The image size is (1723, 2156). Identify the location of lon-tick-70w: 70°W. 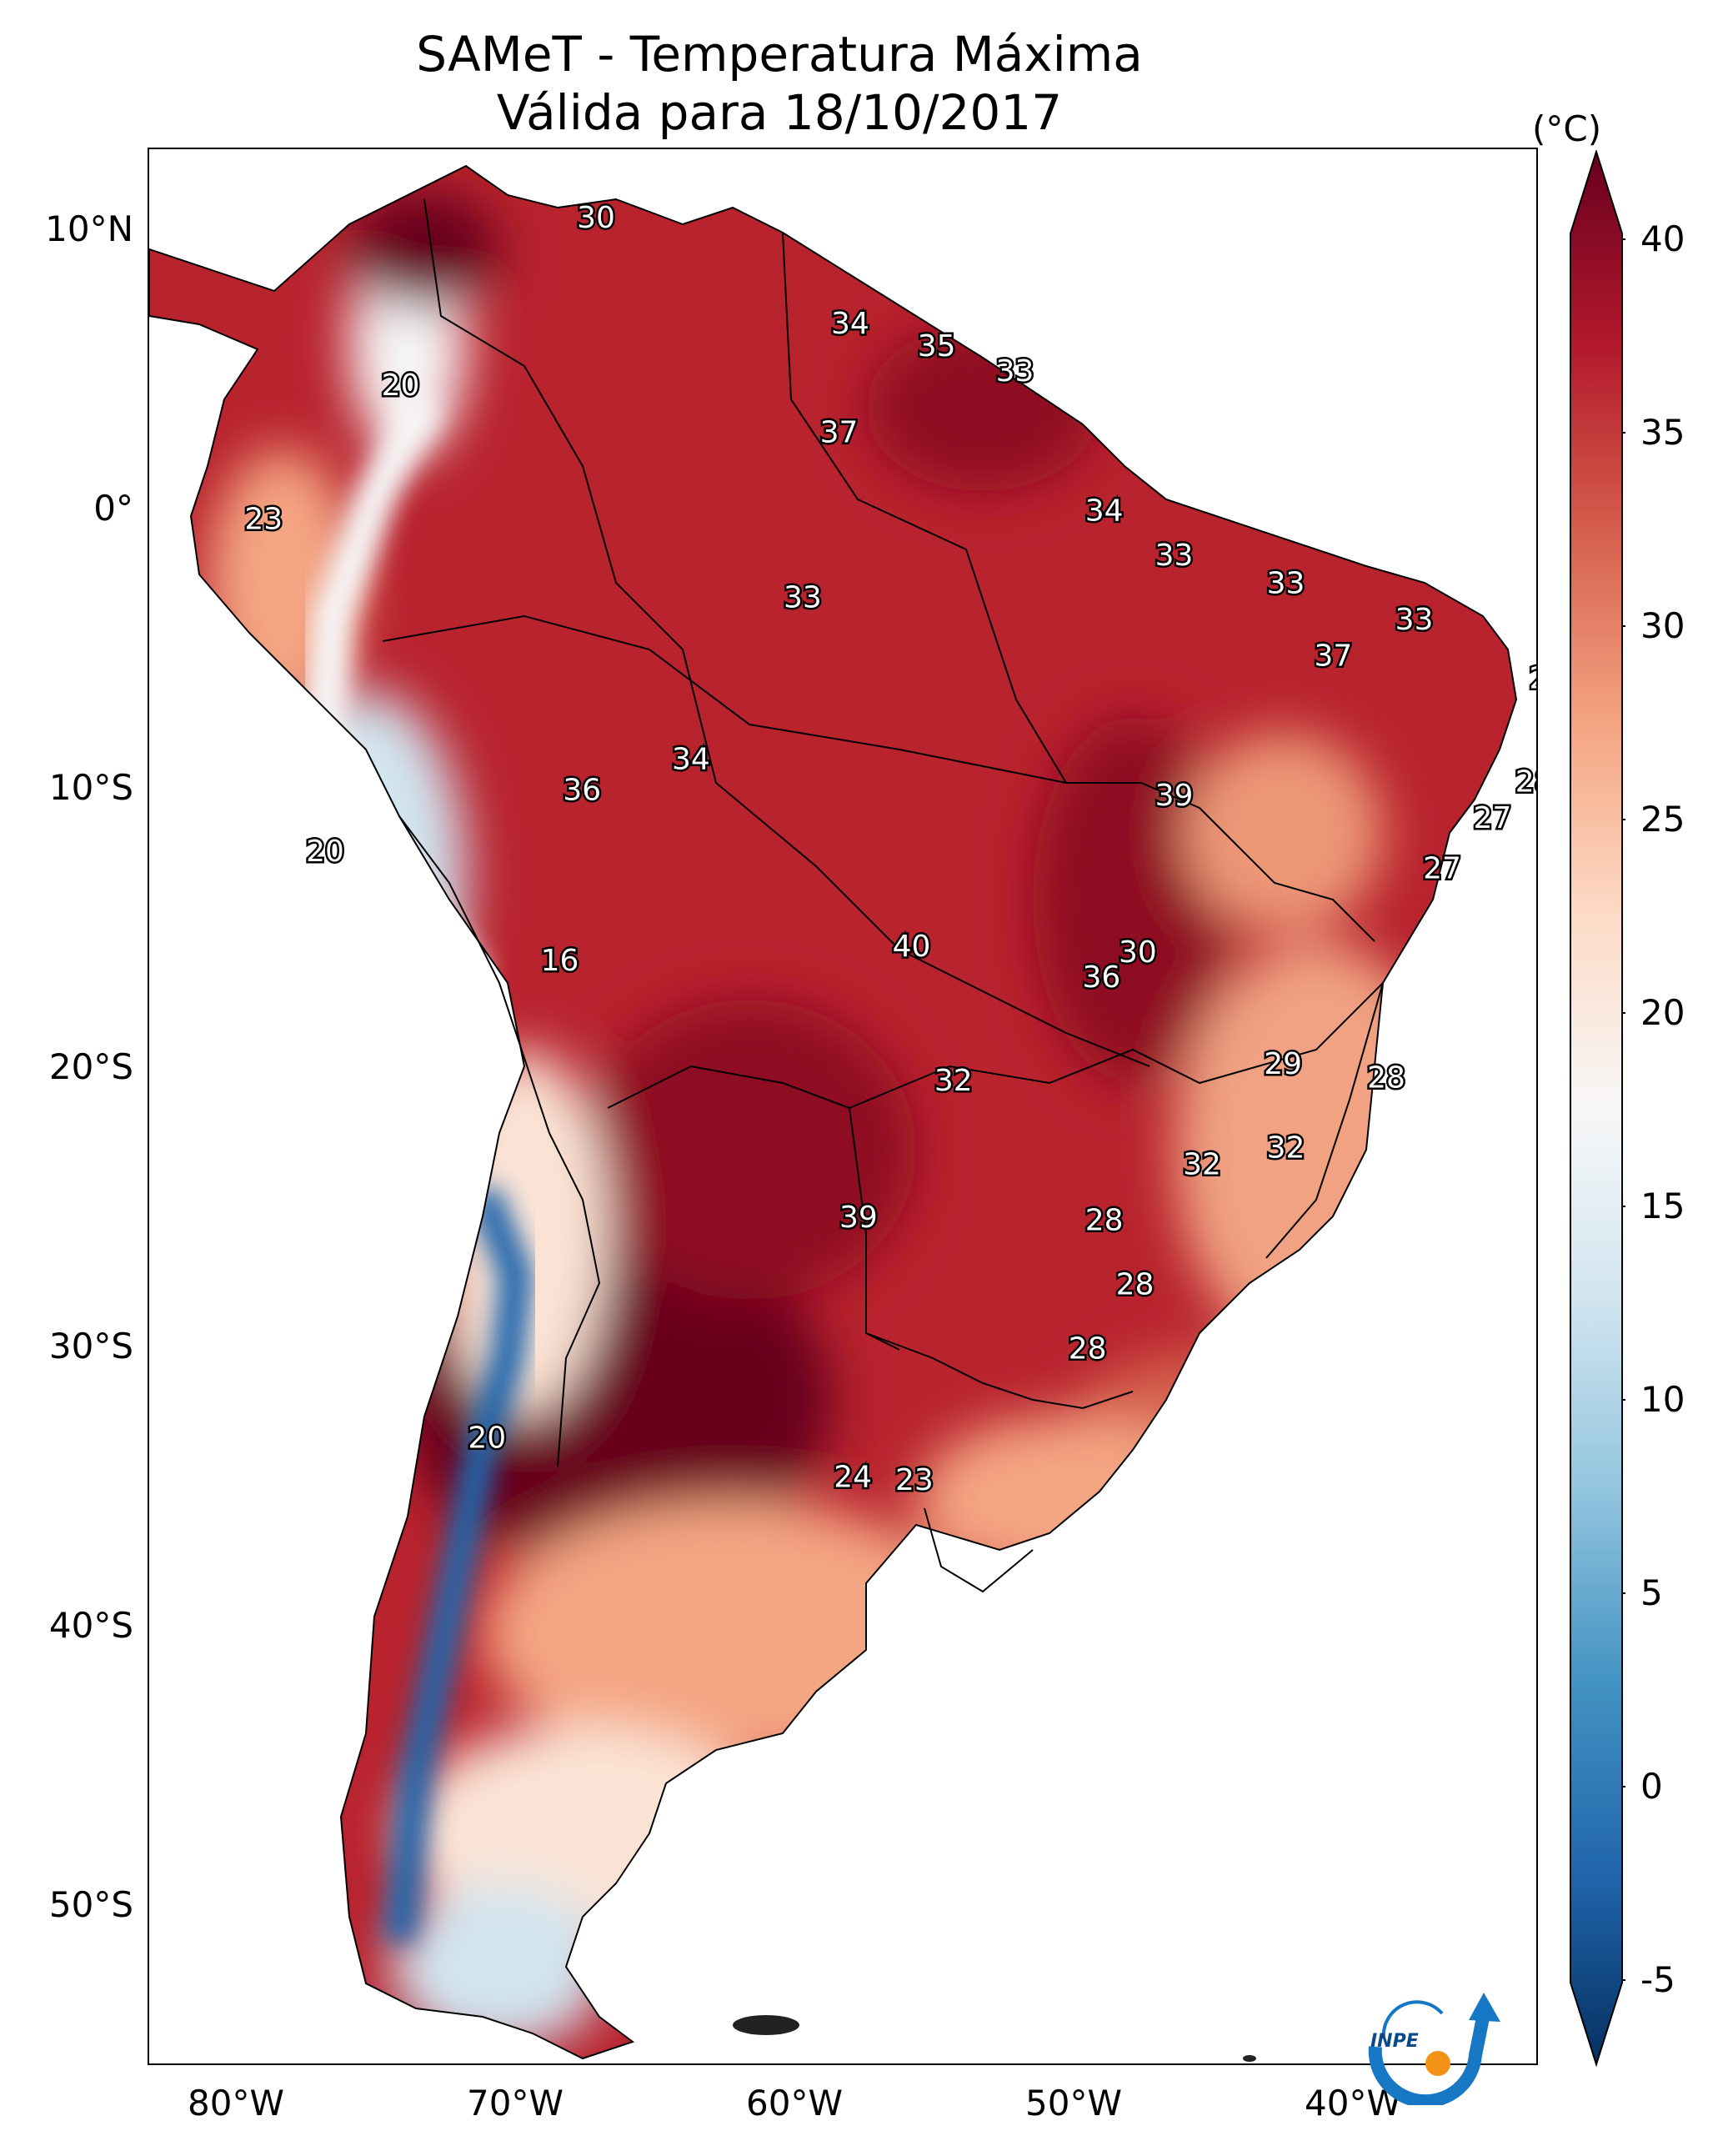
(515, 2103).